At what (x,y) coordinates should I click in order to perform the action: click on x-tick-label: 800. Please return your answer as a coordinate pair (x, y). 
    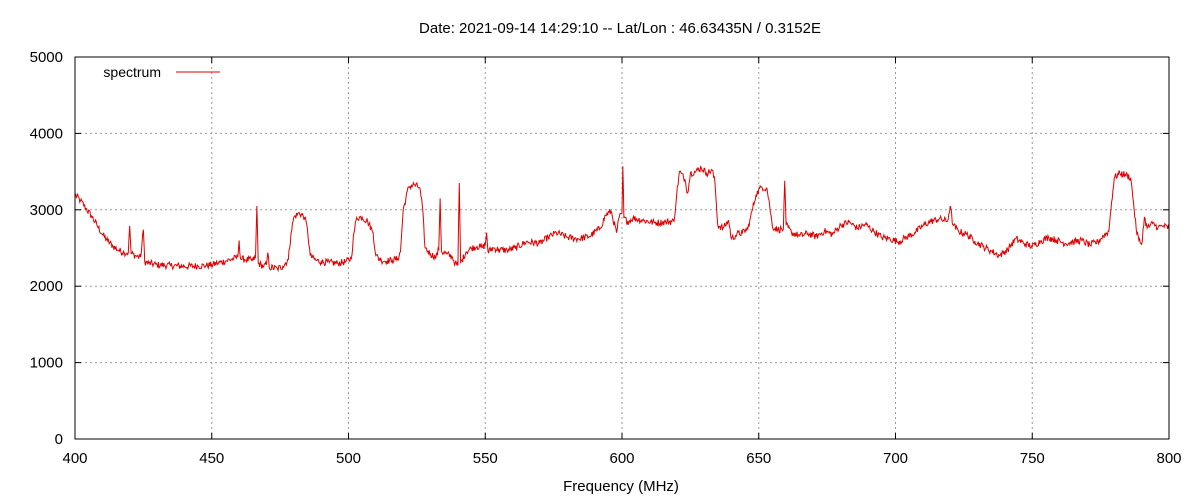
    Looking at the image, I should click on (1168, 458).